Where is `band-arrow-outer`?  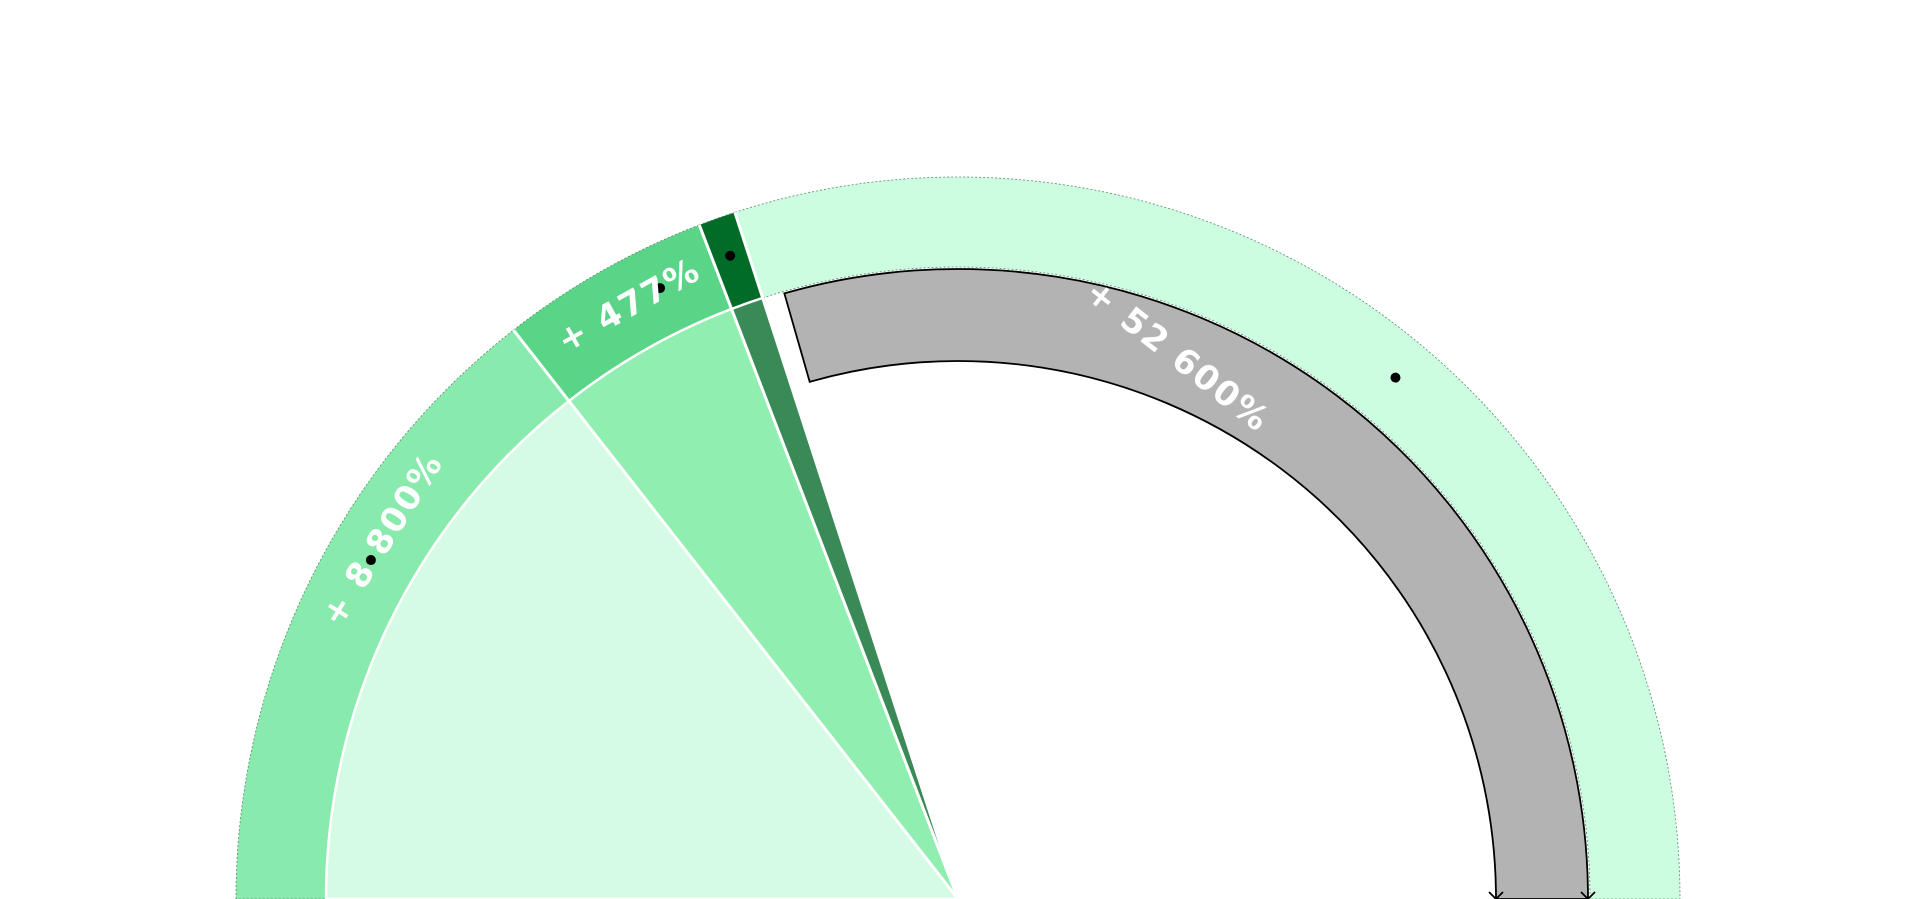
band-arrow-outer is located at coordinates (1588, 895).